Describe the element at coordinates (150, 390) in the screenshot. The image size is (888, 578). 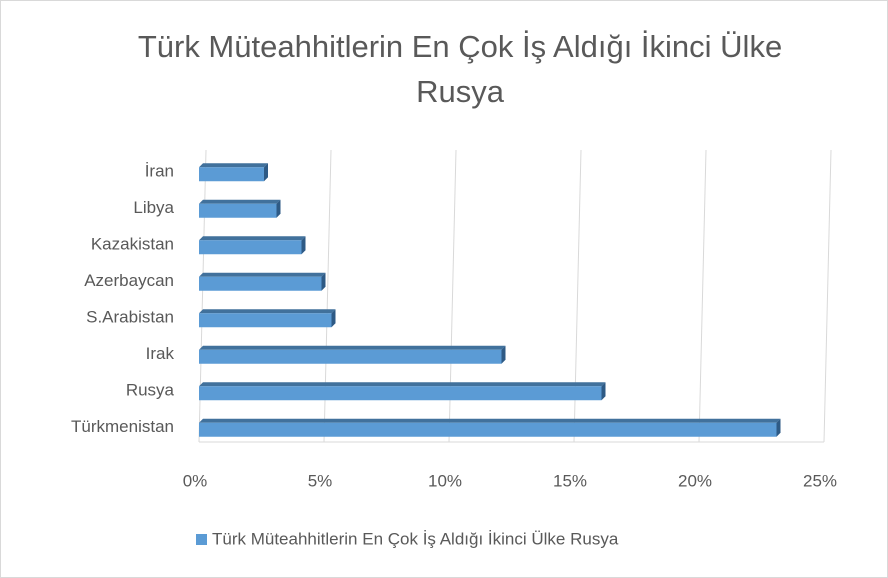
I see `y-tick-label: Rusya` at that location.